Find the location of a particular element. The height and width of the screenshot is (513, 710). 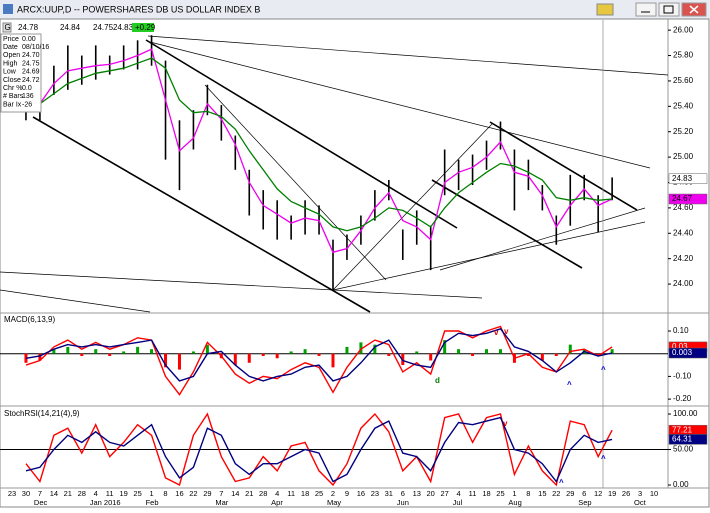

month-label: Jun is located at coordinates (403, 502).